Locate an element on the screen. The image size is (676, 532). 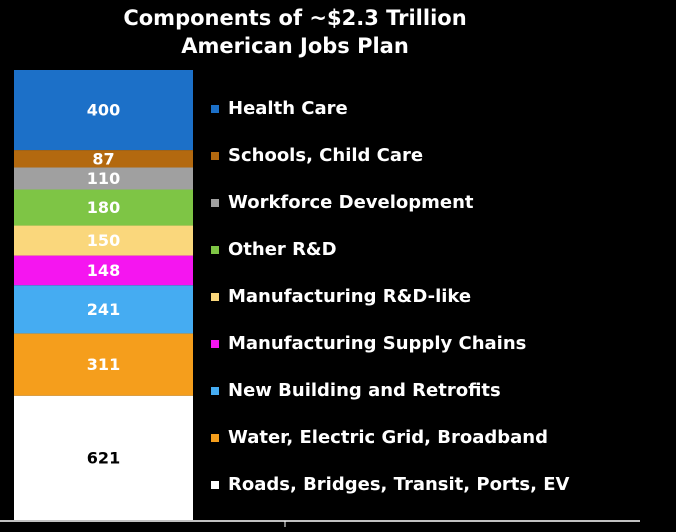
legend-label: Workforce Development is located at coordinates (351, 202).